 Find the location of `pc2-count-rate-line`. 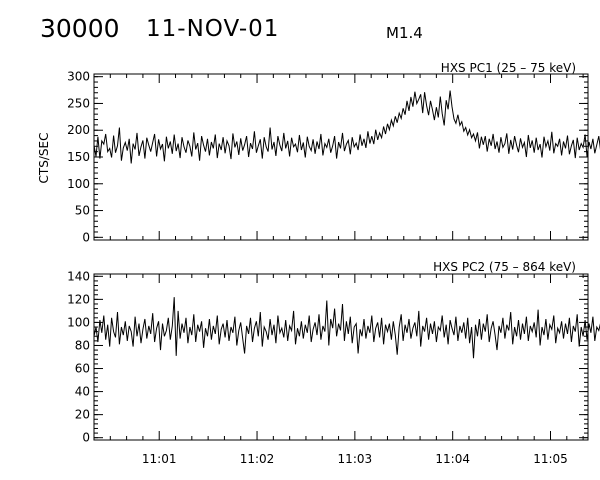

pc2-count-rate-line is located at coordinates (346, 328).